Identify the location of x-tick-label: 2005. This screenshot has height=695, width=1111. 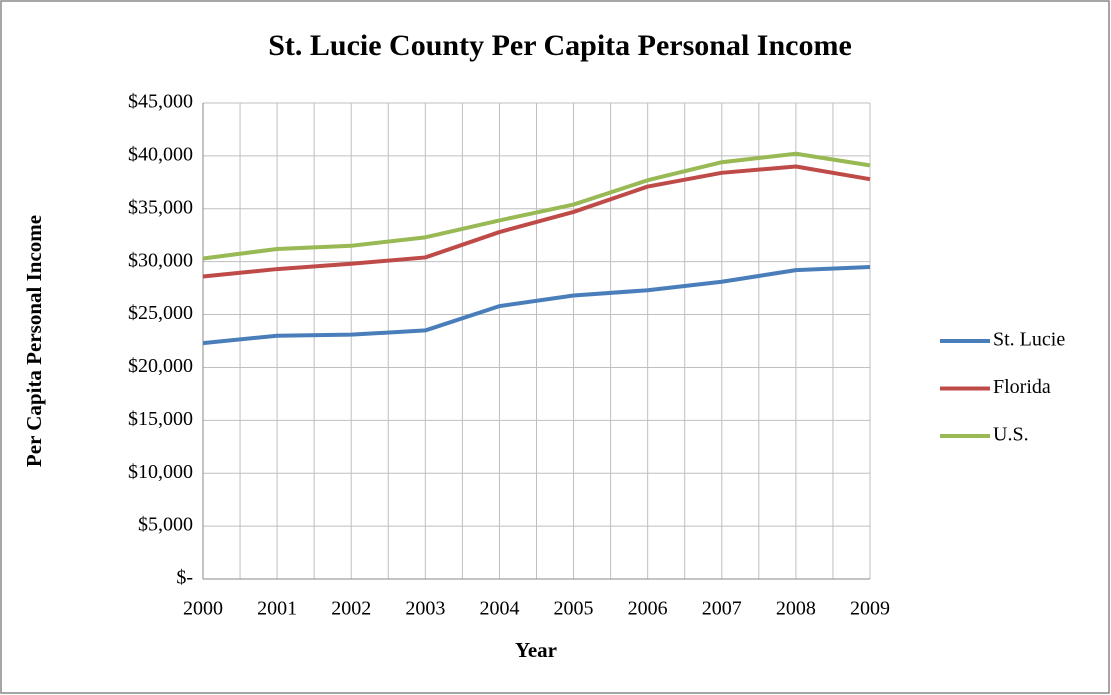
(574, 609).